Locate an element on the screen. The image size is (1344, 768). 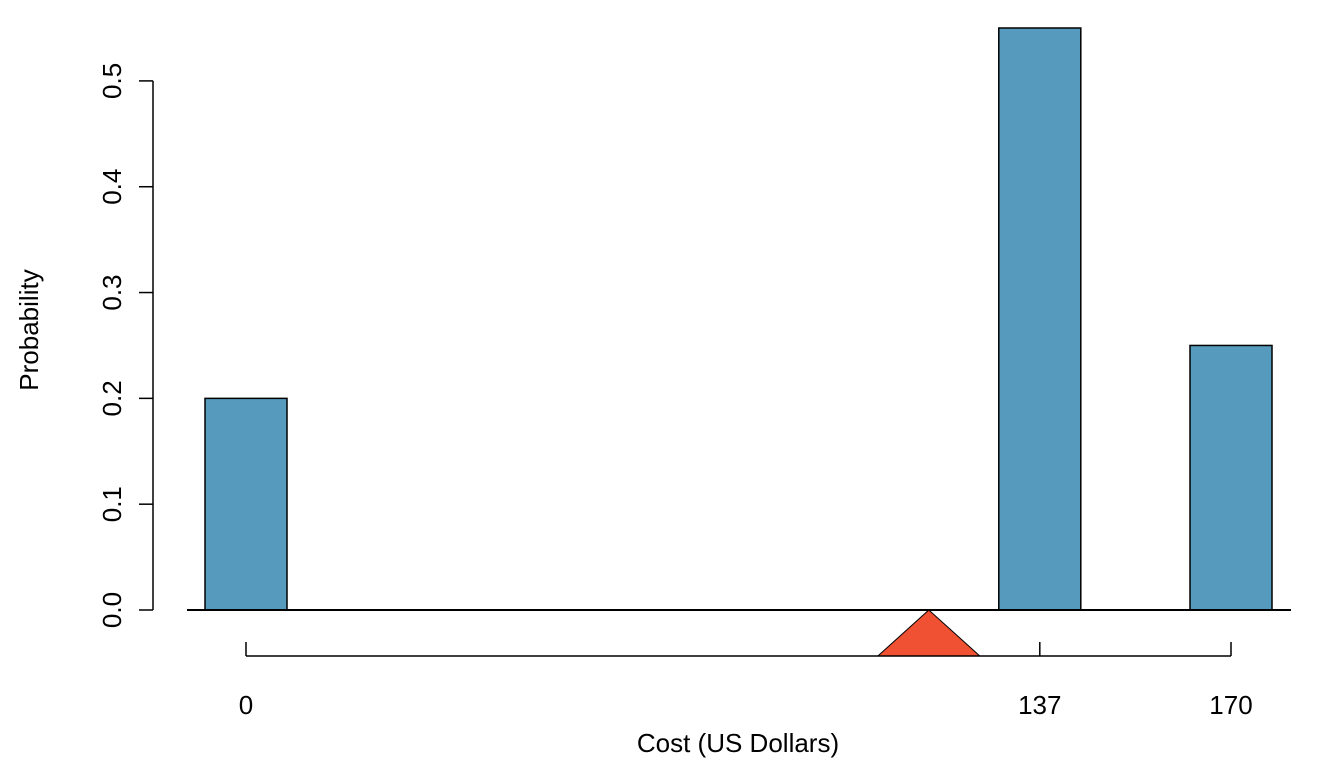
y-tick-label-0.2: 0.2 is located at coordinates (112, 398).